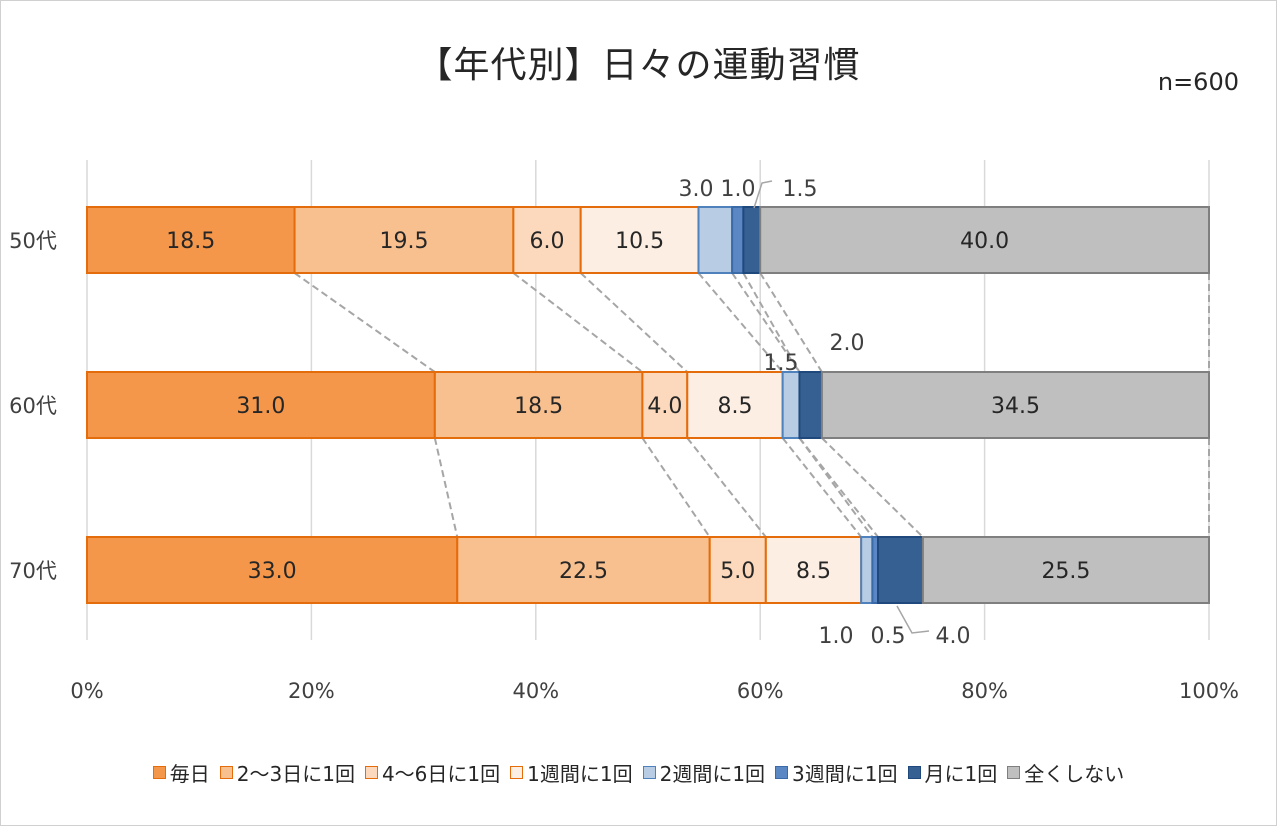  I want to click on legend-item: 毎日, so click(181, 772).